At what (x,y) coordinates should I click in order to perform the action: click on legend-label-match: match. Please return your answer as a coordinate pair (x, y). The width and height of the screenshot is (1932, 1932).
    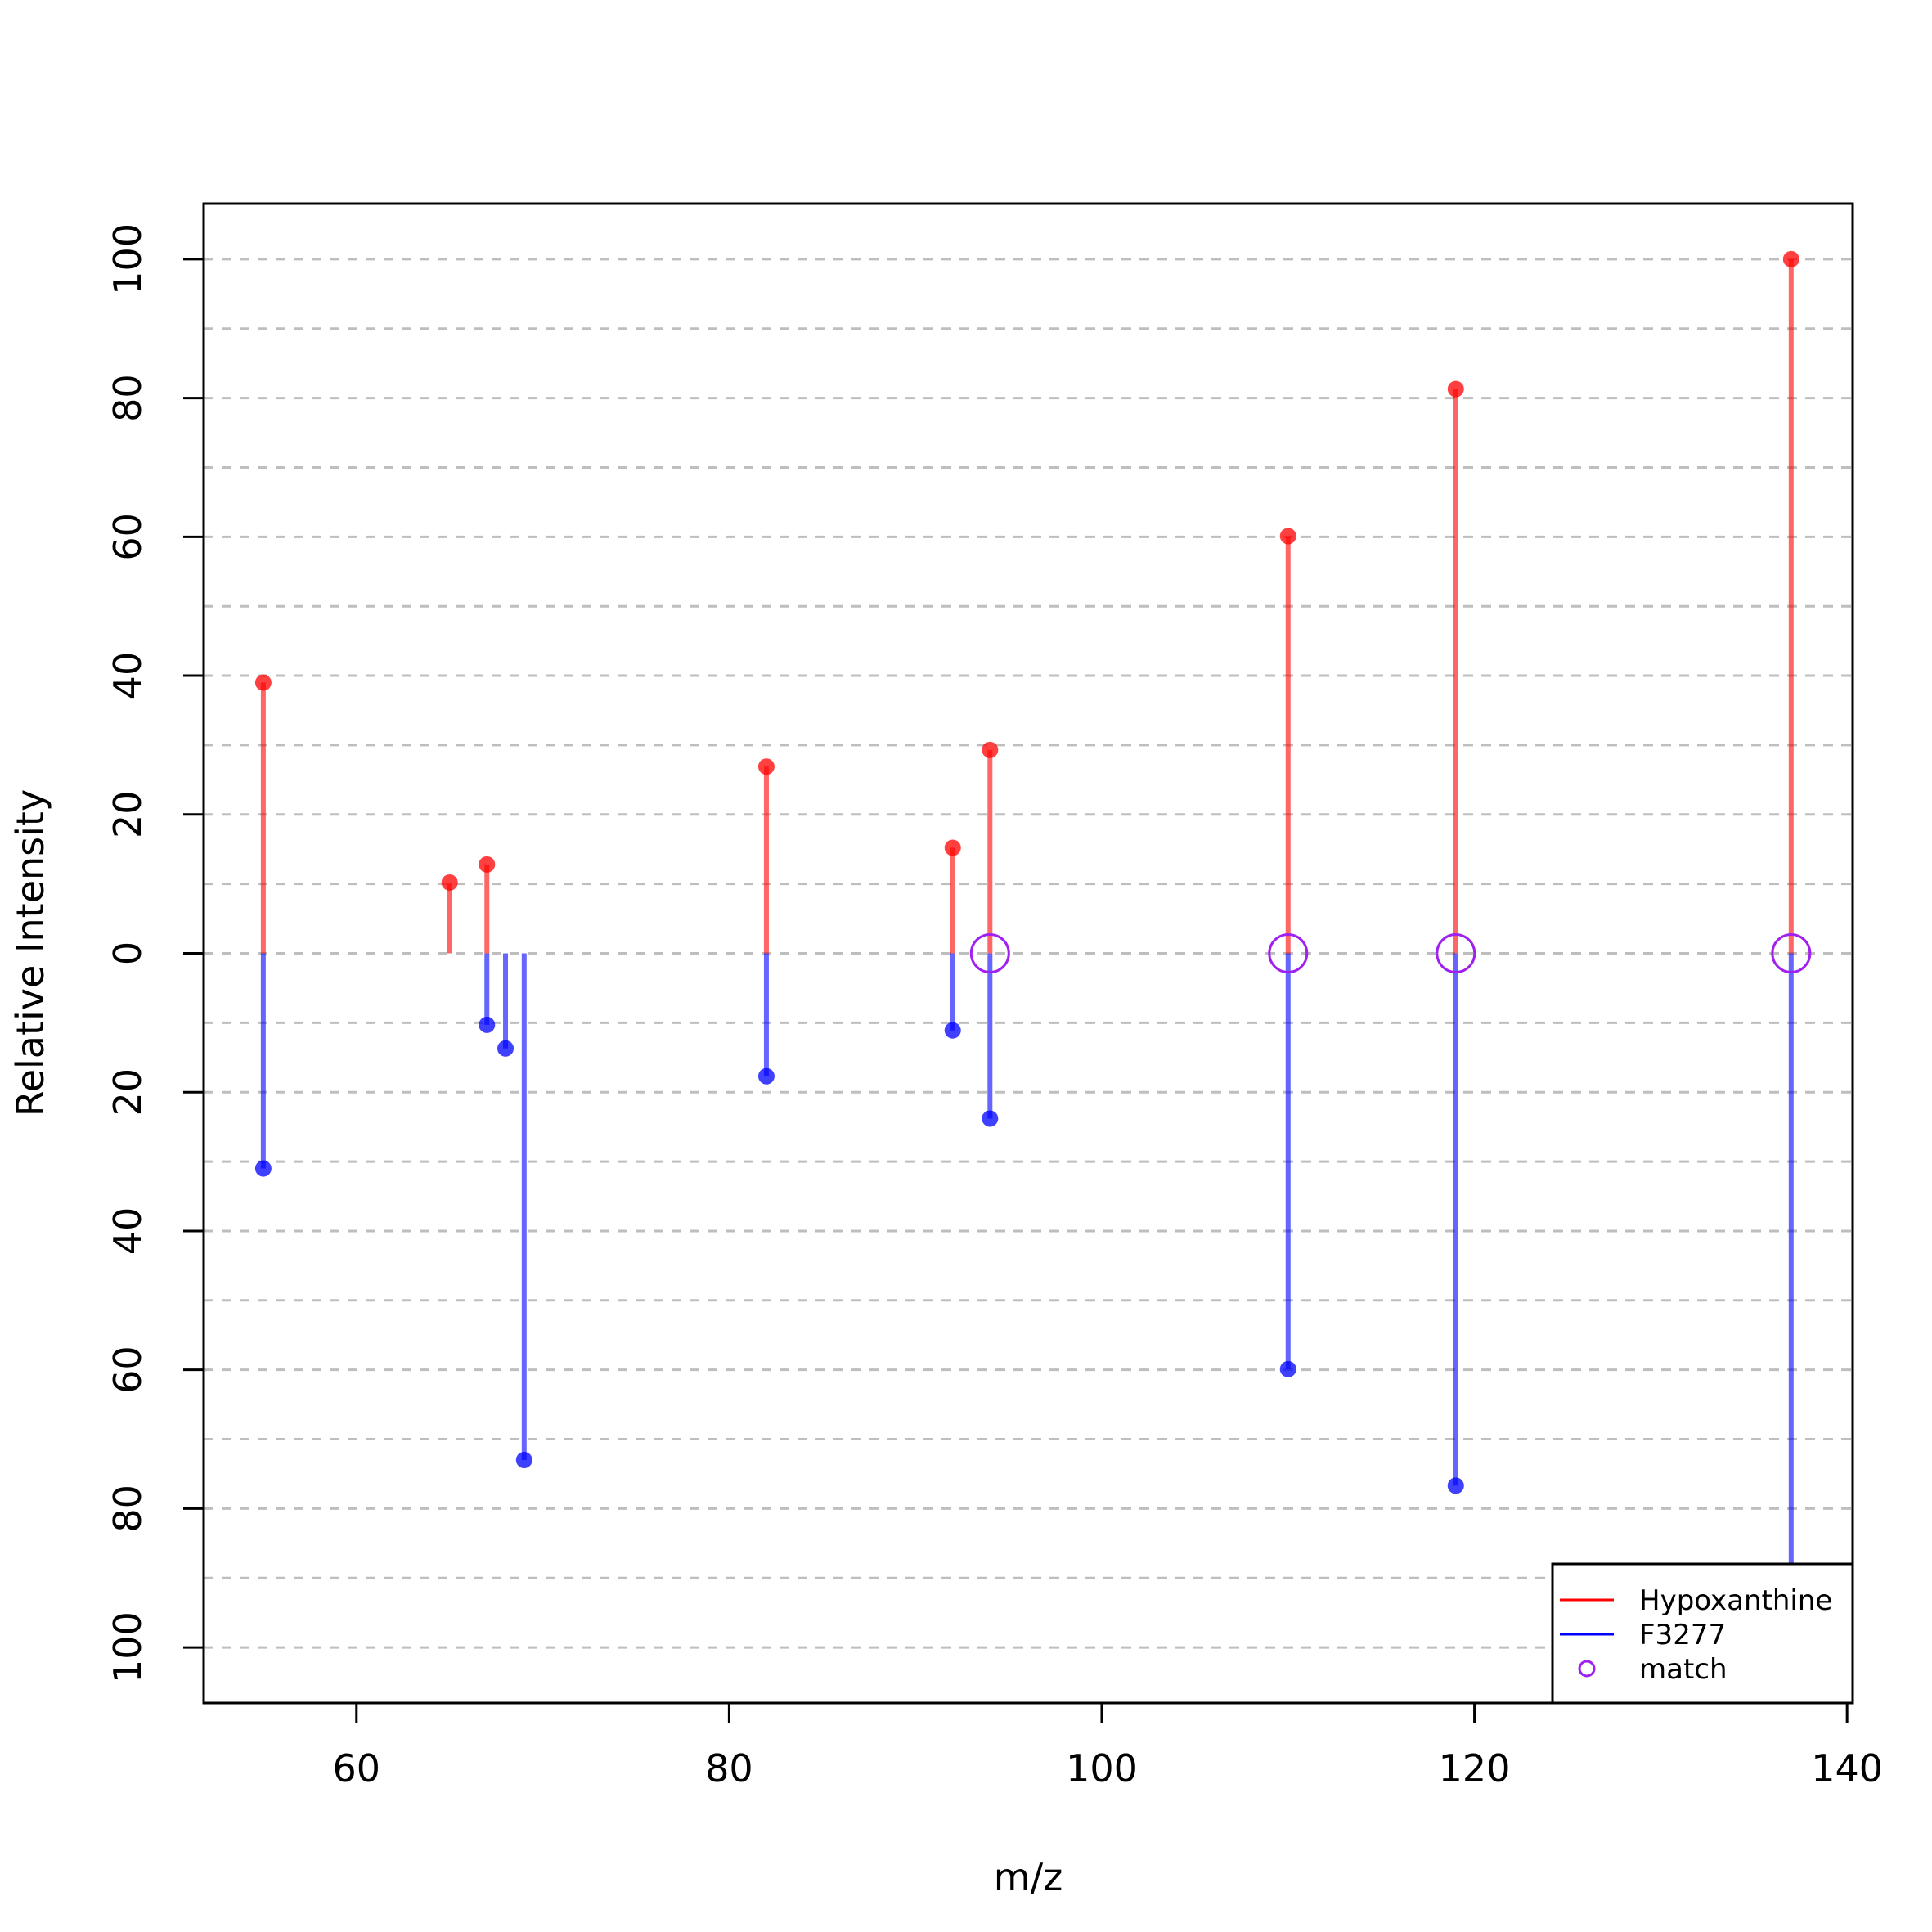
    Looking at the image, I should click on (1684, 1669).